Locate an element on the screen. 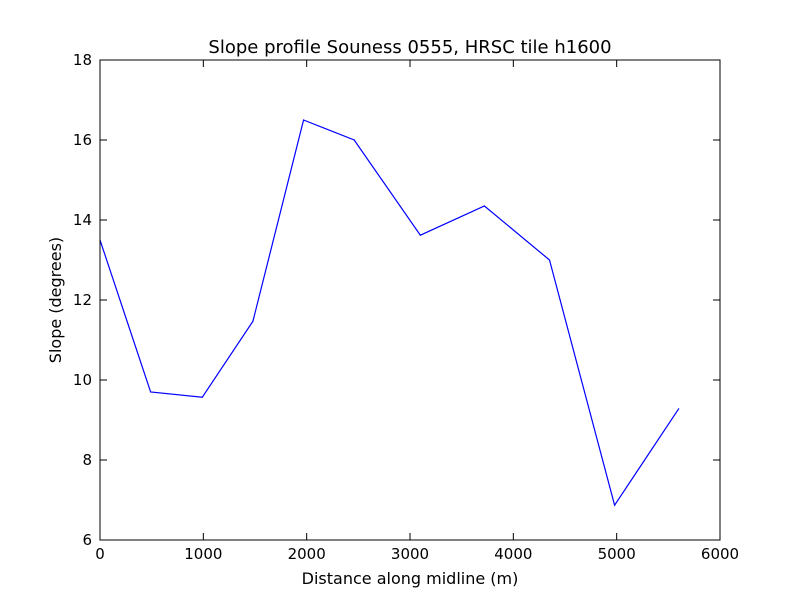 The height and width of the screenshot is (600, 800). x-tick-label: 3000 is located at coordinates (410, 554).